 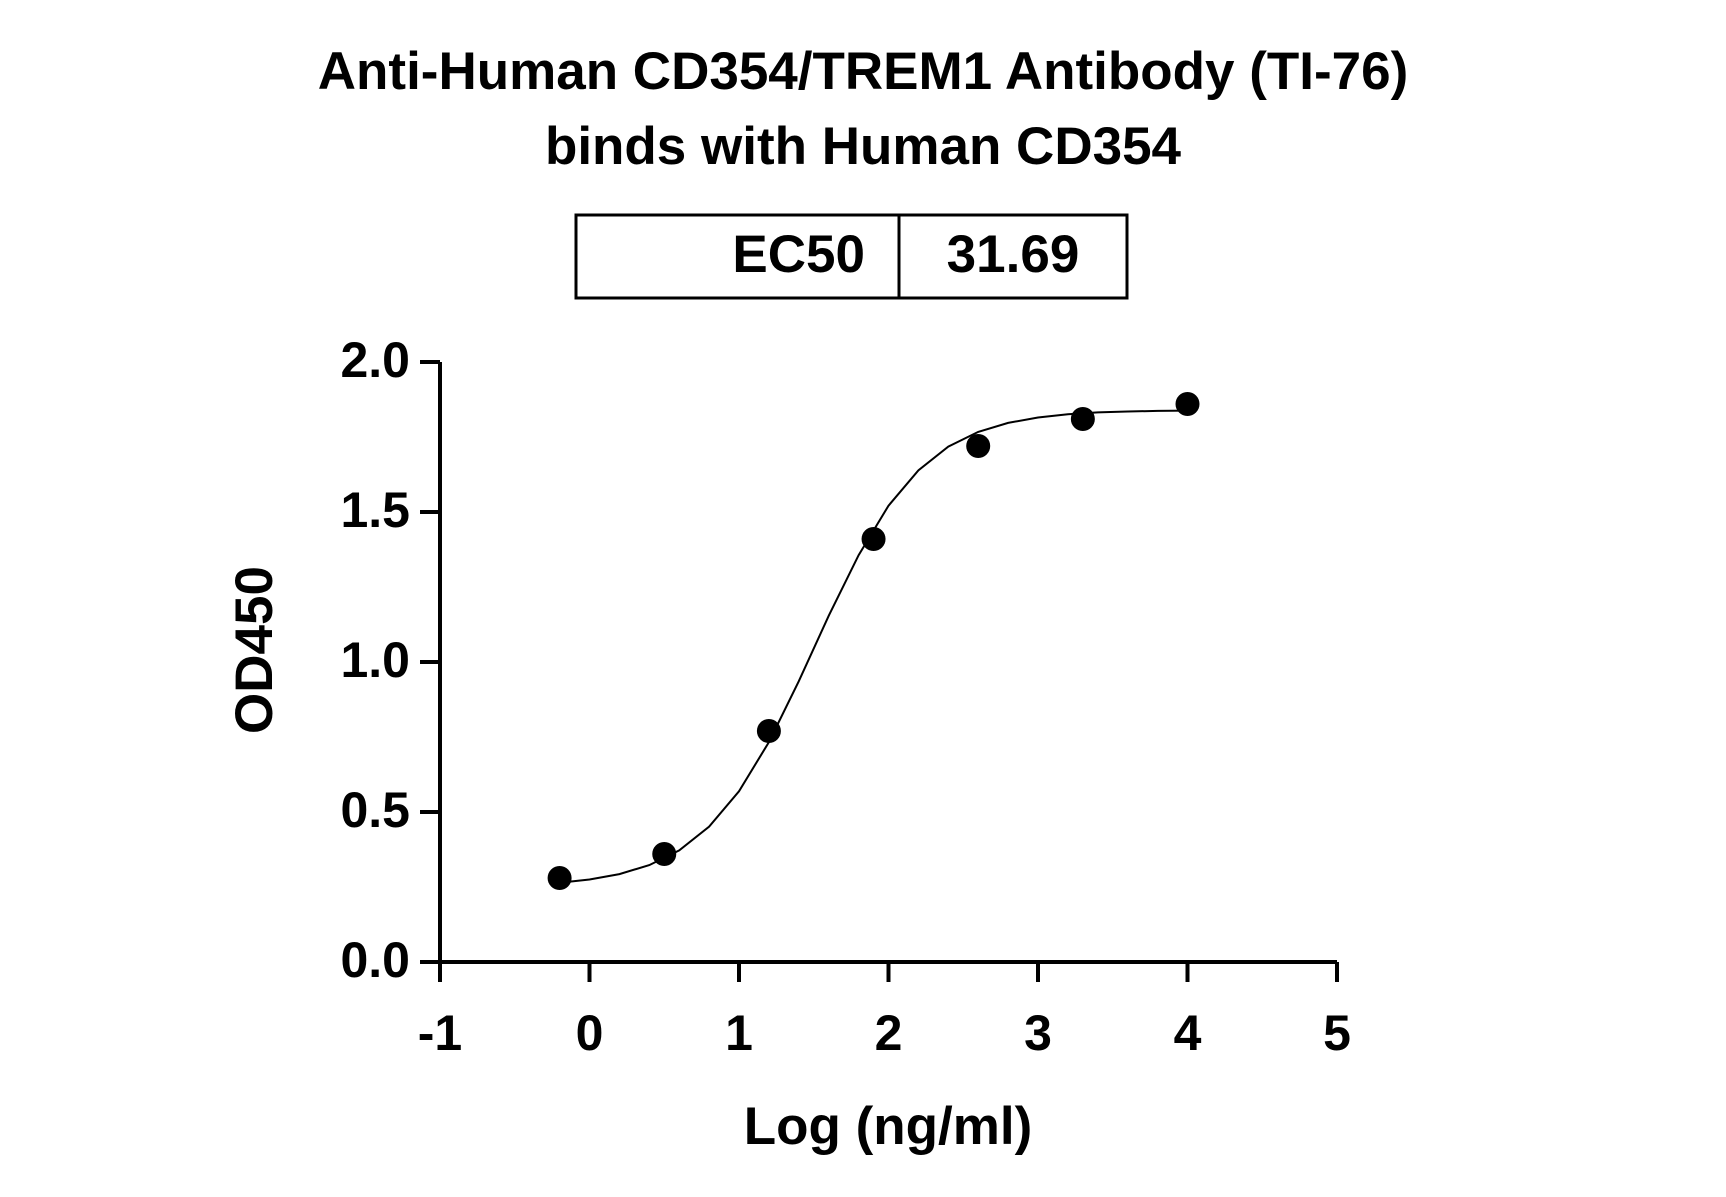 What do you see at coordinates (254, 650) in the screenshot?
I see `y-axis-label: OD450` at bounding box center [254, 650].